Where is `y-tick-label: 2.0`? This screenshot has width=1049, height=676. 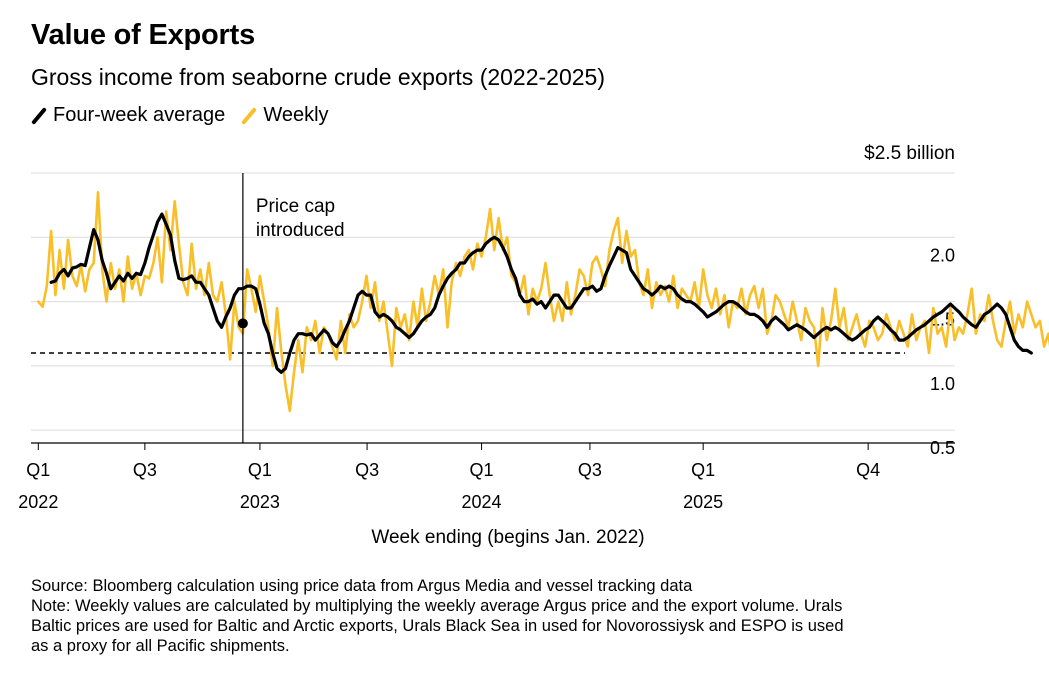 y-tick-label: 2.0 is located at coordinates (942, 255).